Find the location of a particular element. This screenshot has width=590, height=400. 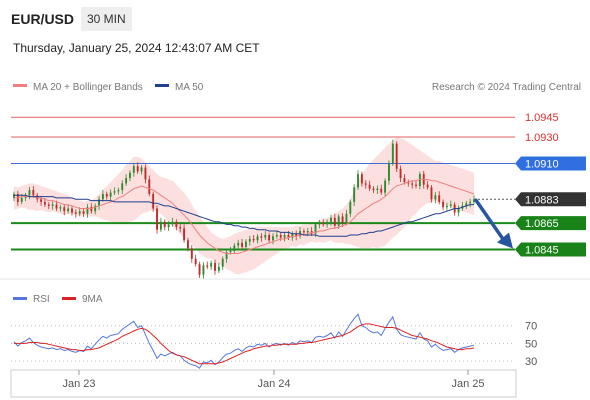

rsi-layer: 70 50 30 is located at coordinates (274, 341).